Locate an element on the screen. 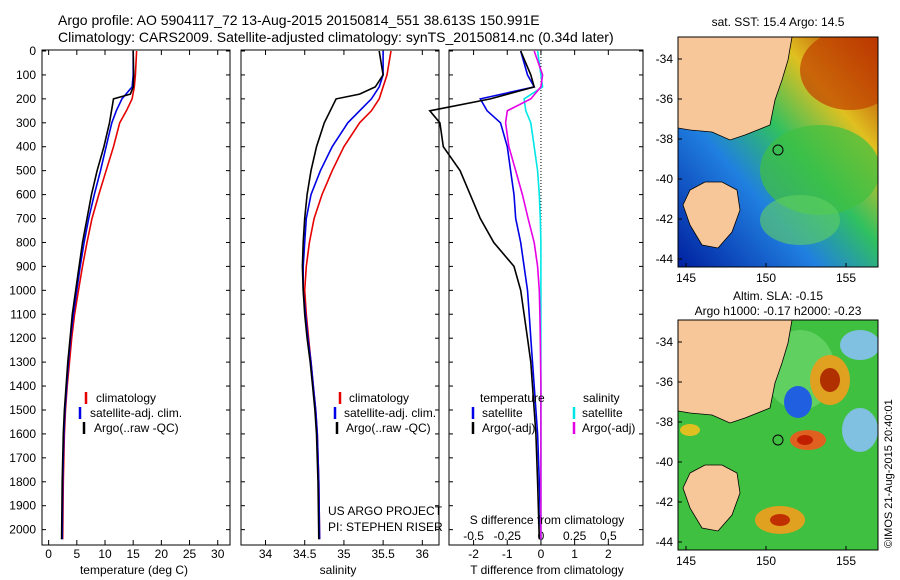 The height and width of the screenshot is (580, 900). imos-stamp: ©IMOS 21-Aug-2015 20:40:01 is located at coordinates (889, 473).